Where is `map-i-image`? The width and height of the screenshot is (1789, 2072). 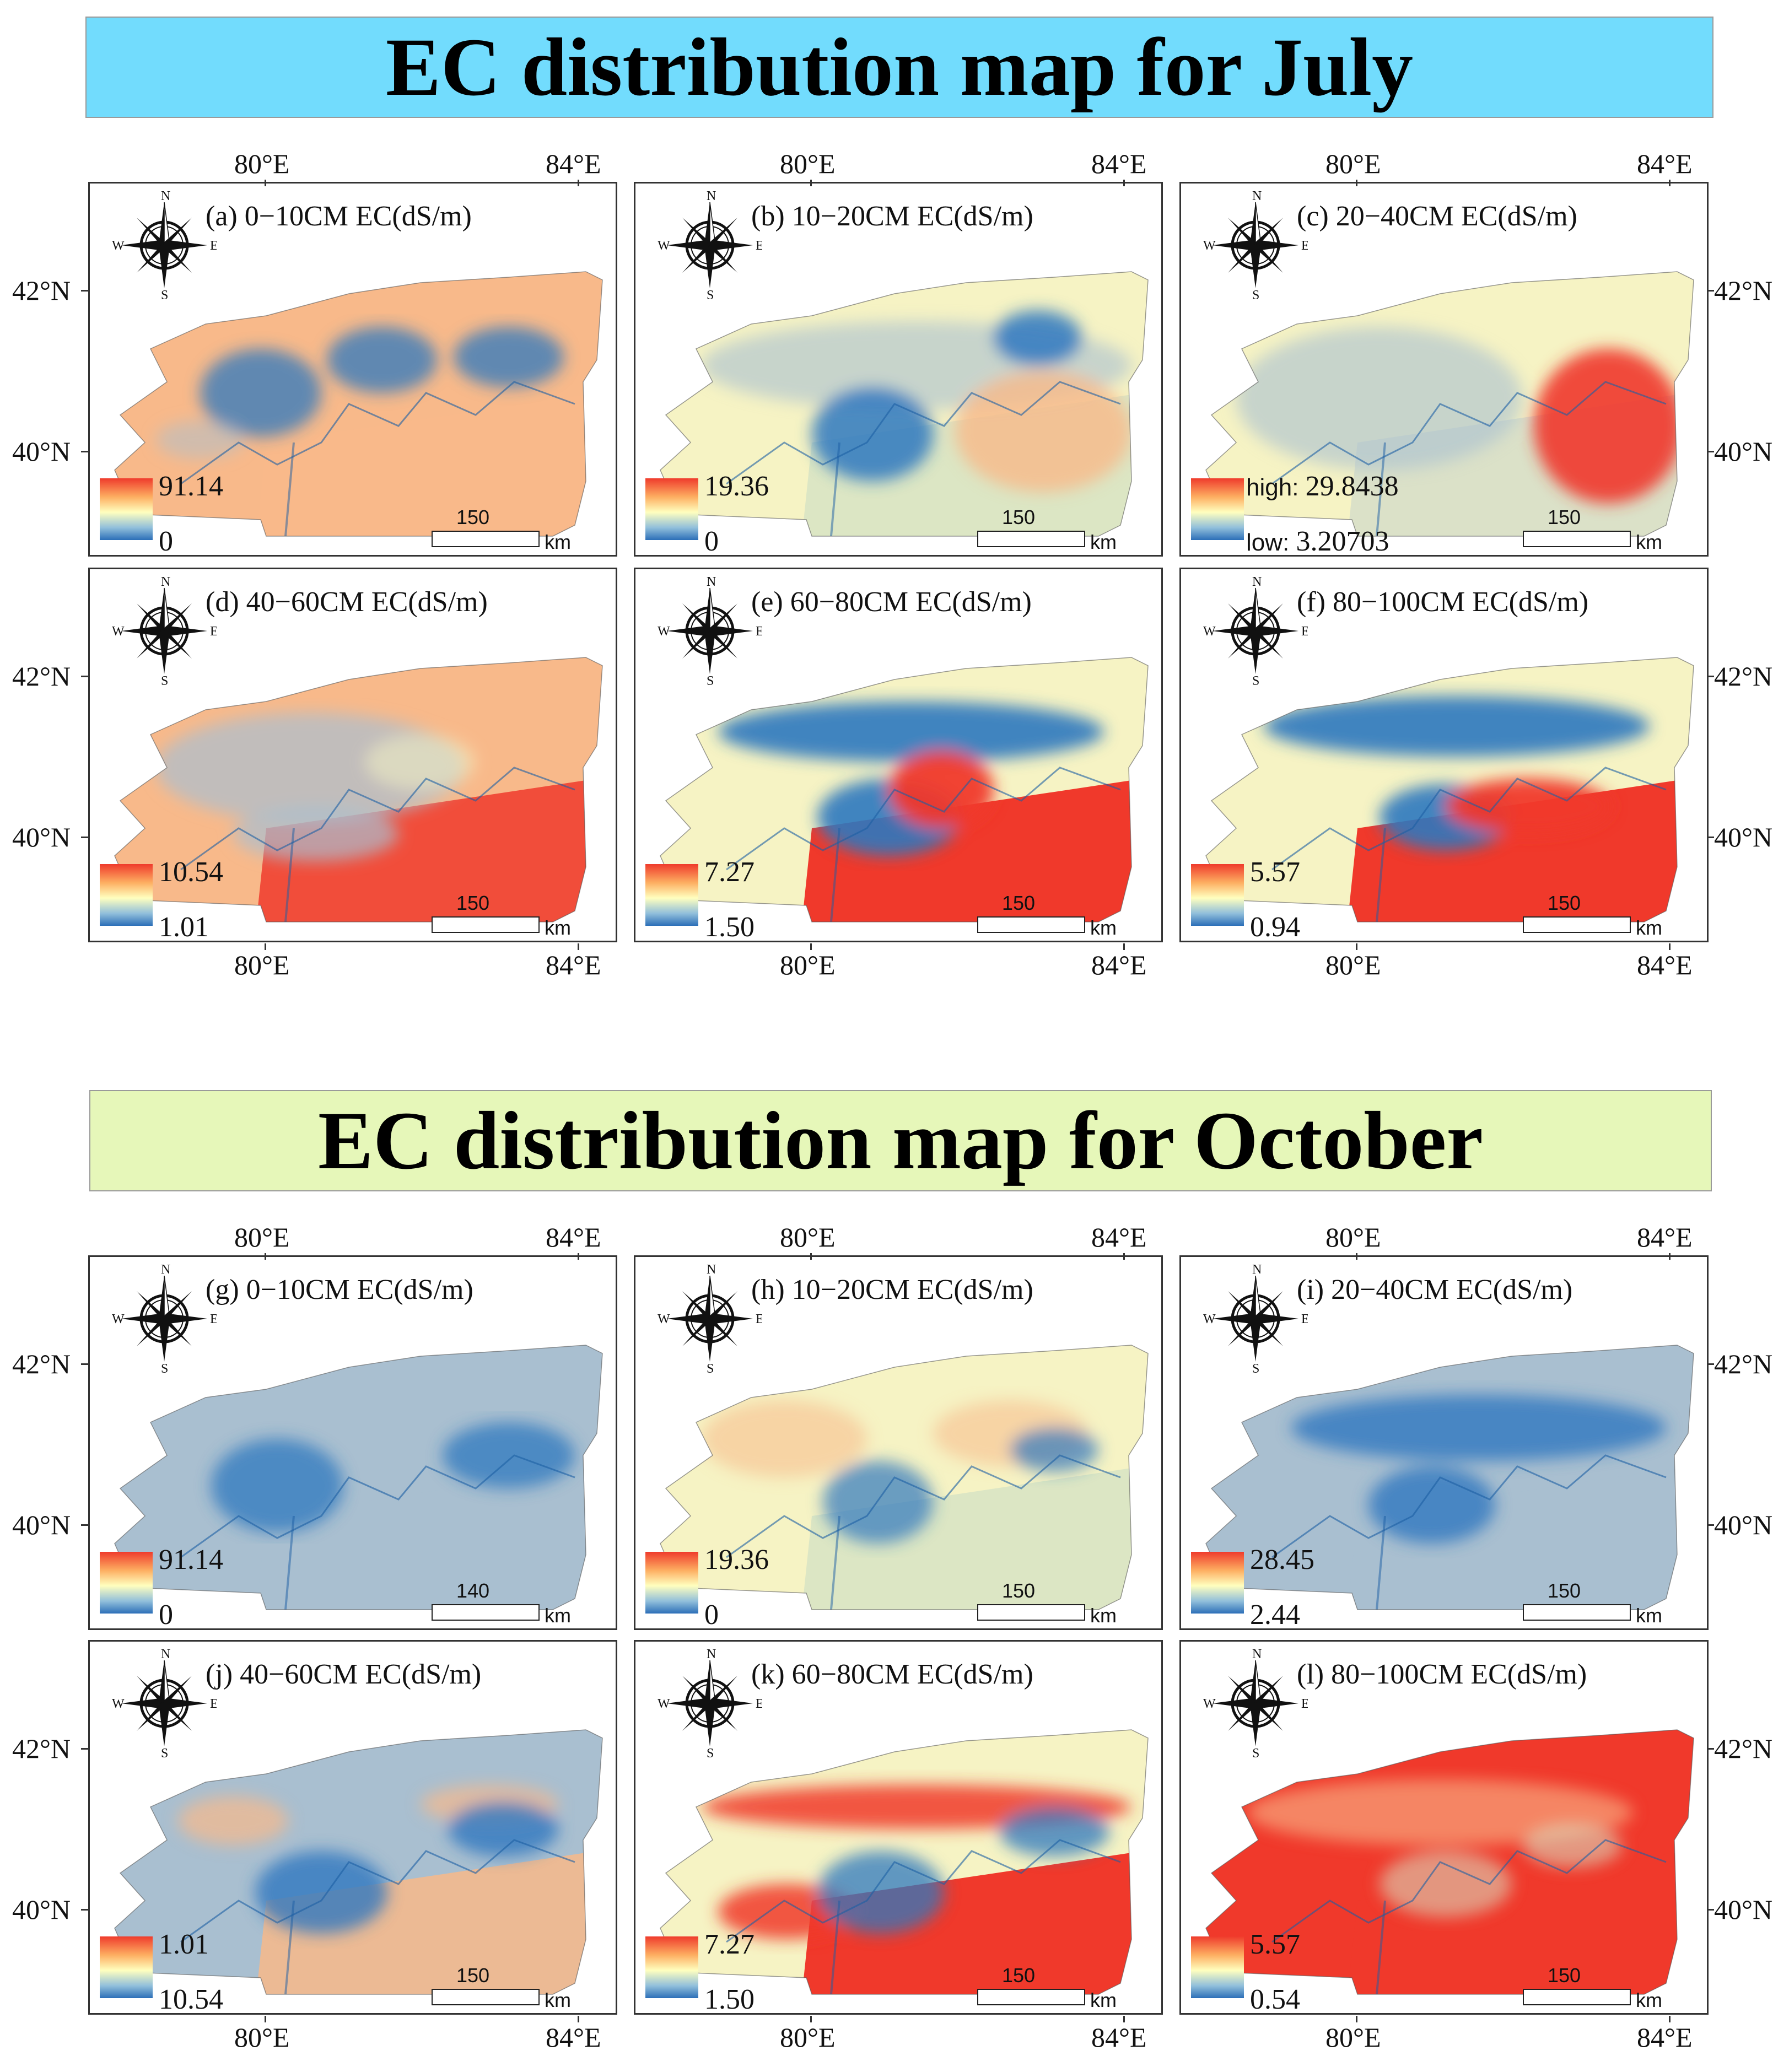 map-i-image is located at coordinates (1450, 1477).